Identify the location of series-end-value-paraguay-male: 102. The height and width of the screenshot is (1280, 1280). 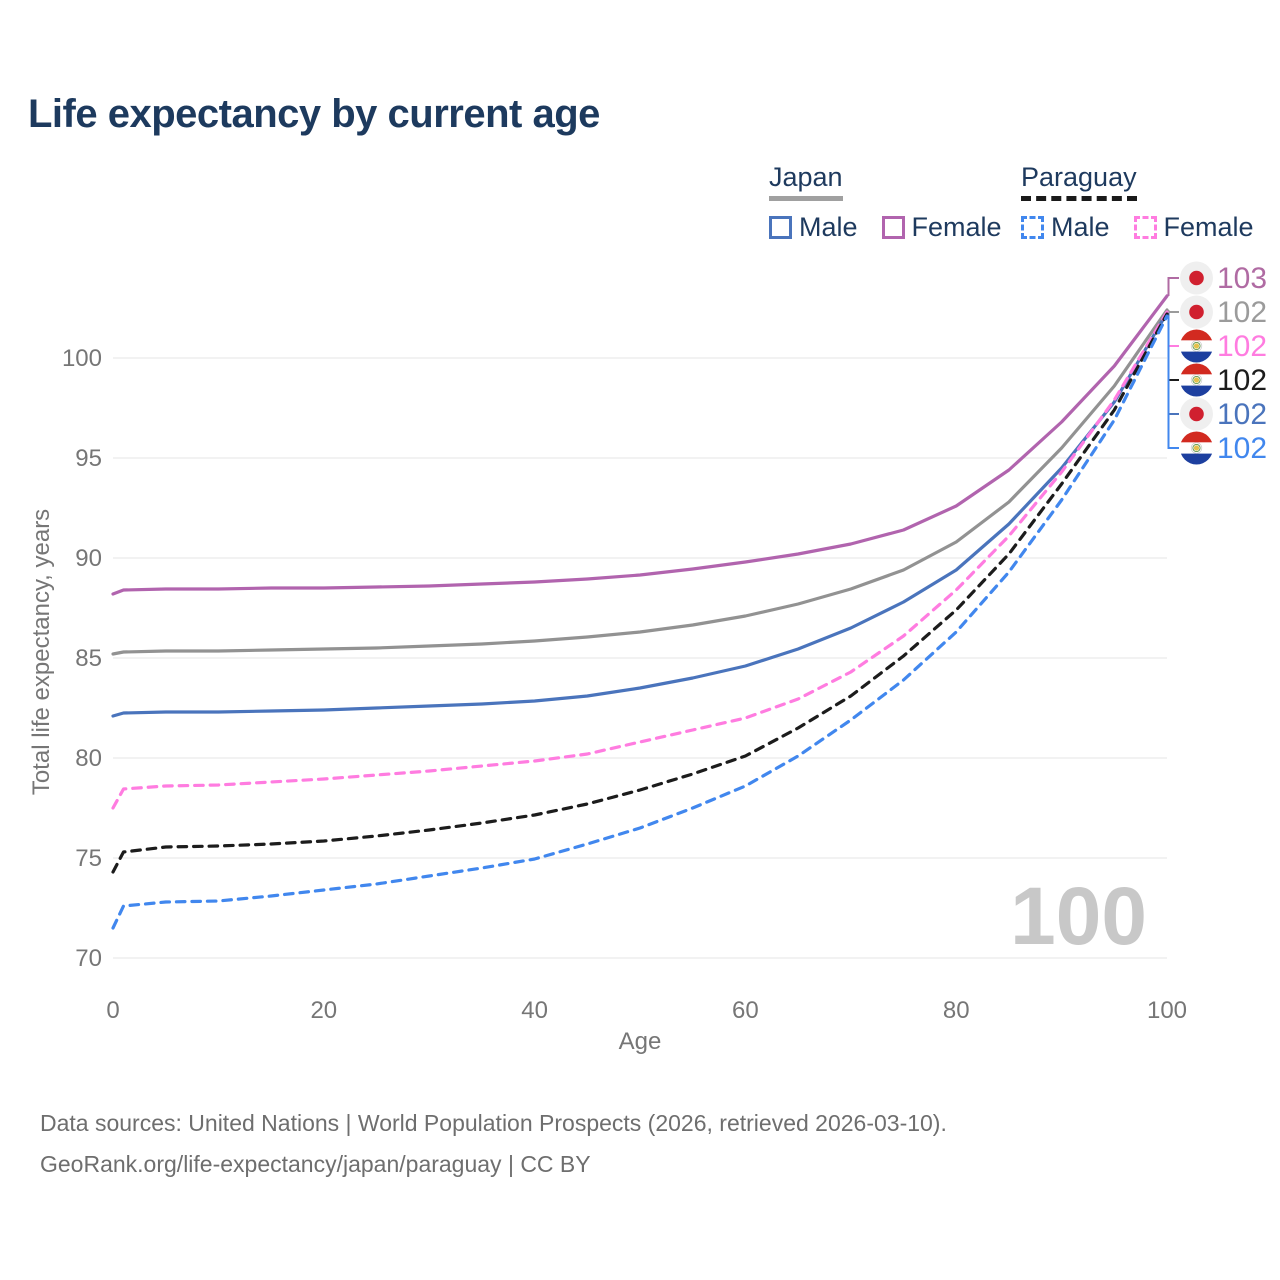
(1242, 448).